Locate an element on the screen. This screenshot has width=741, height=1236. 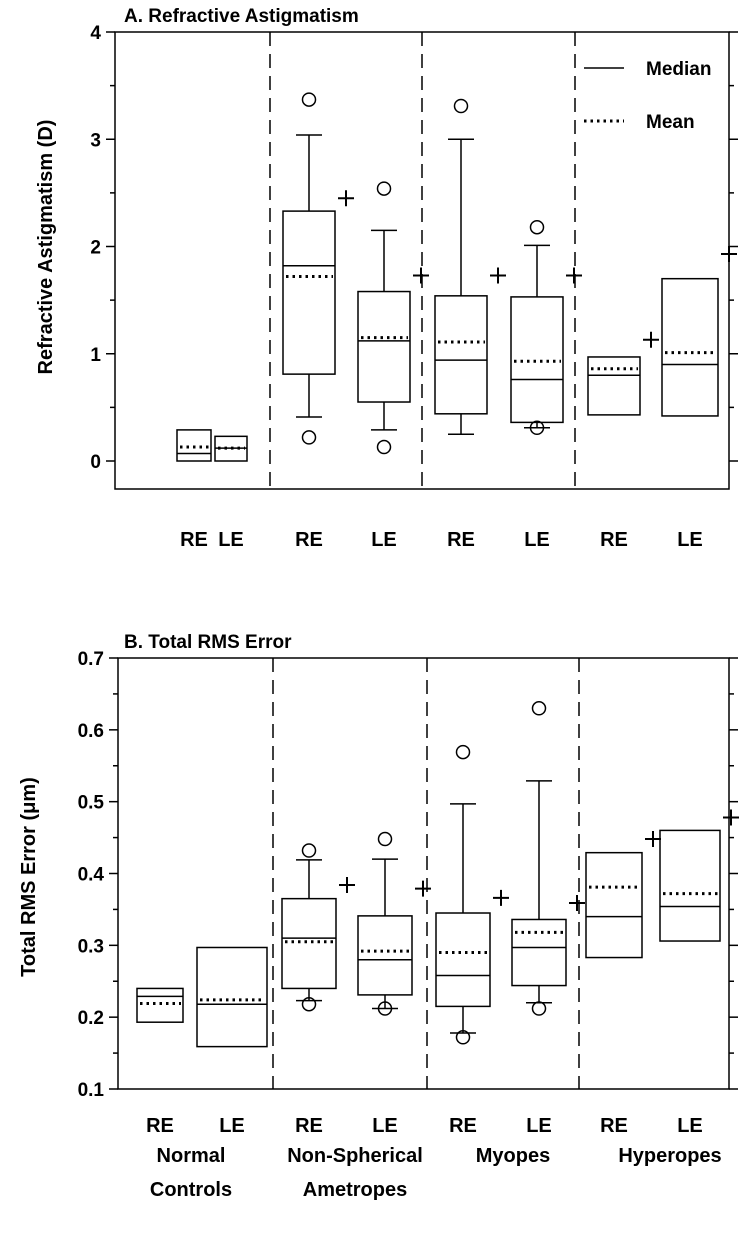
y-tick-label: 0.5 is located at coordinates (91, 803).